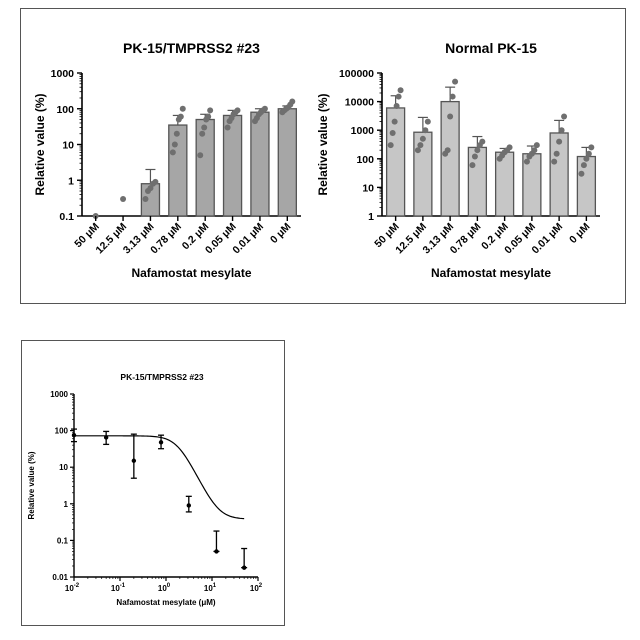 The width and height of the screenshot is (640, 640). What do you see at coordinates (371, 217) in the screenshot?
I see `chart1-y-tick-label: 1` at bounding box center [371, 217].